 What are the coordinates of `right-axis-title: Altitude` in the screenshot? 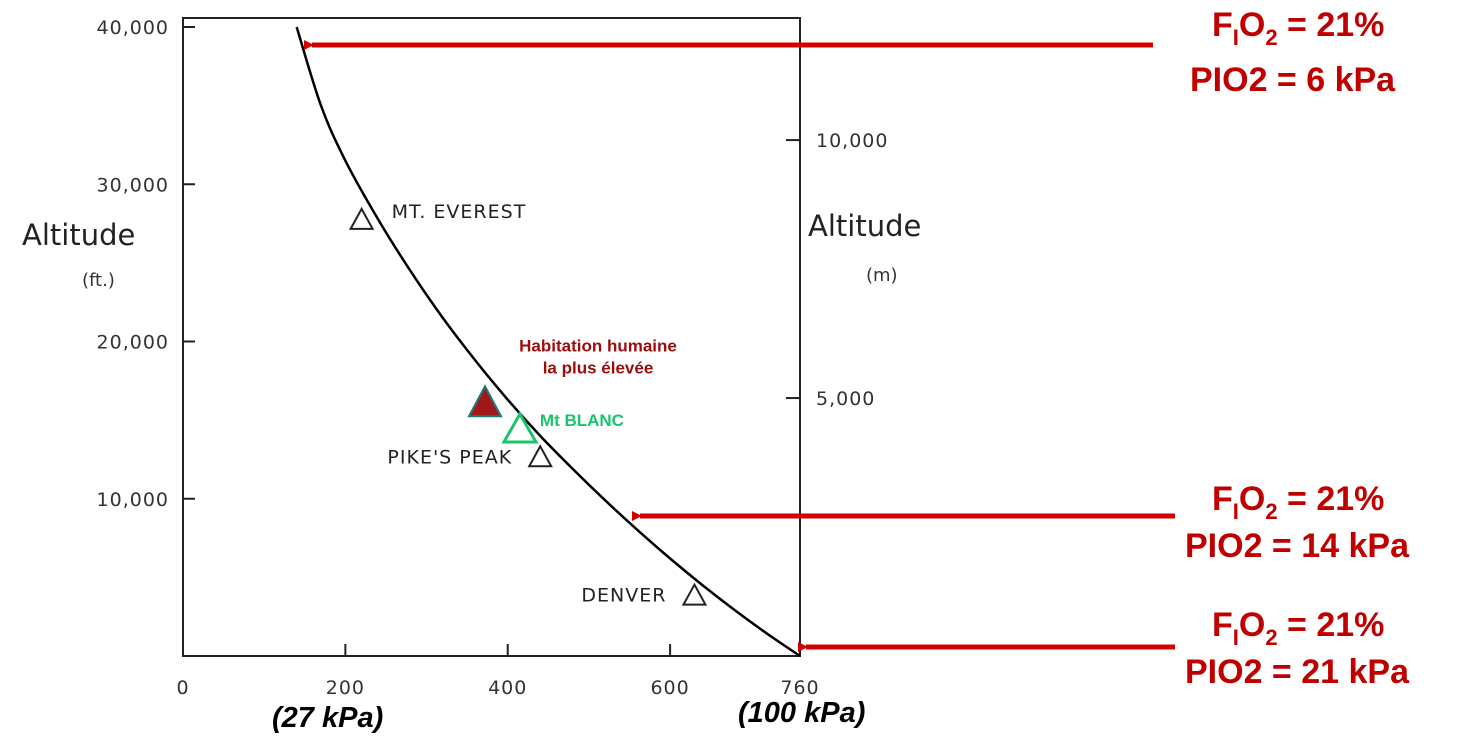 It's located at (864, 226).